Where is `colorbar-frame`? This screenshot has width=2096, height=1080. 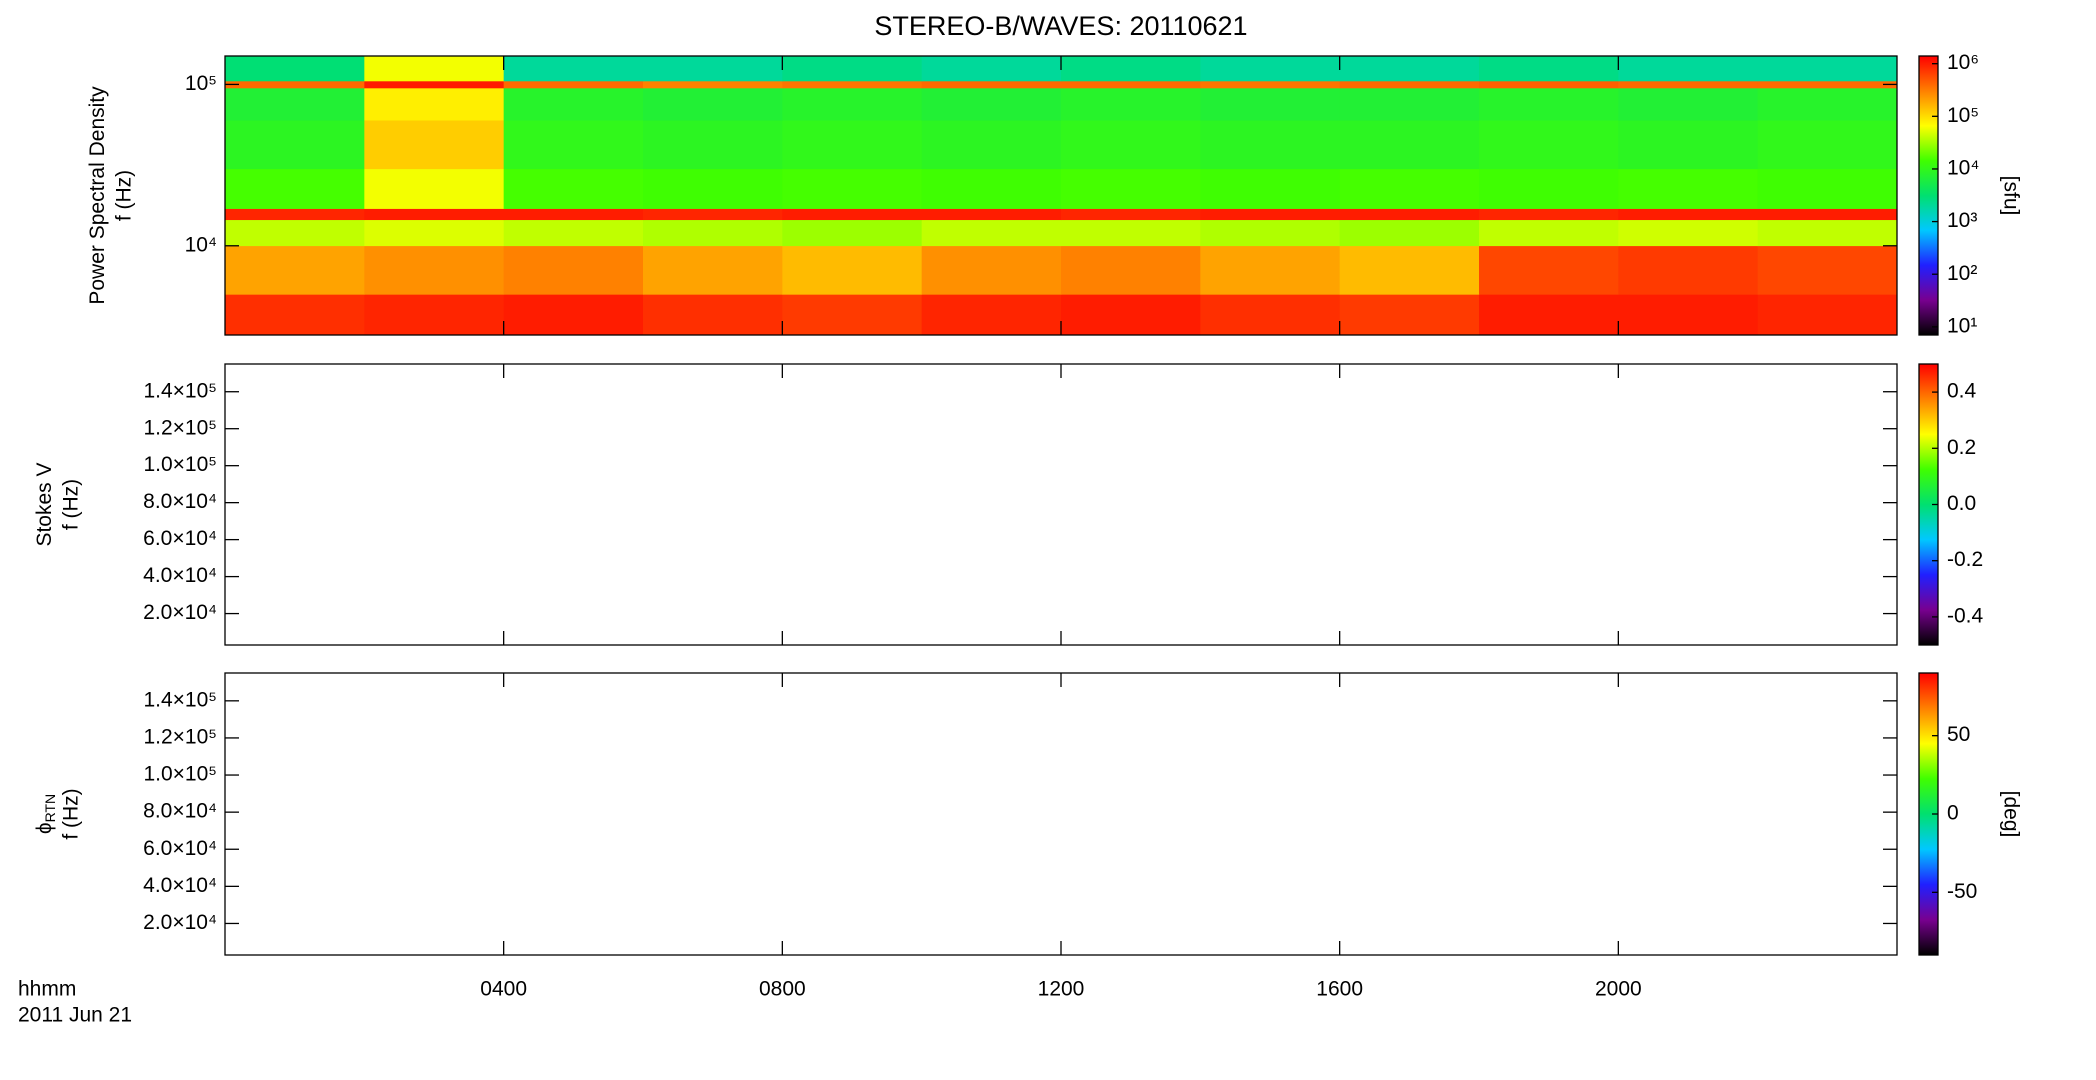 colorbar-frame is located at coordinates (1928, 195).